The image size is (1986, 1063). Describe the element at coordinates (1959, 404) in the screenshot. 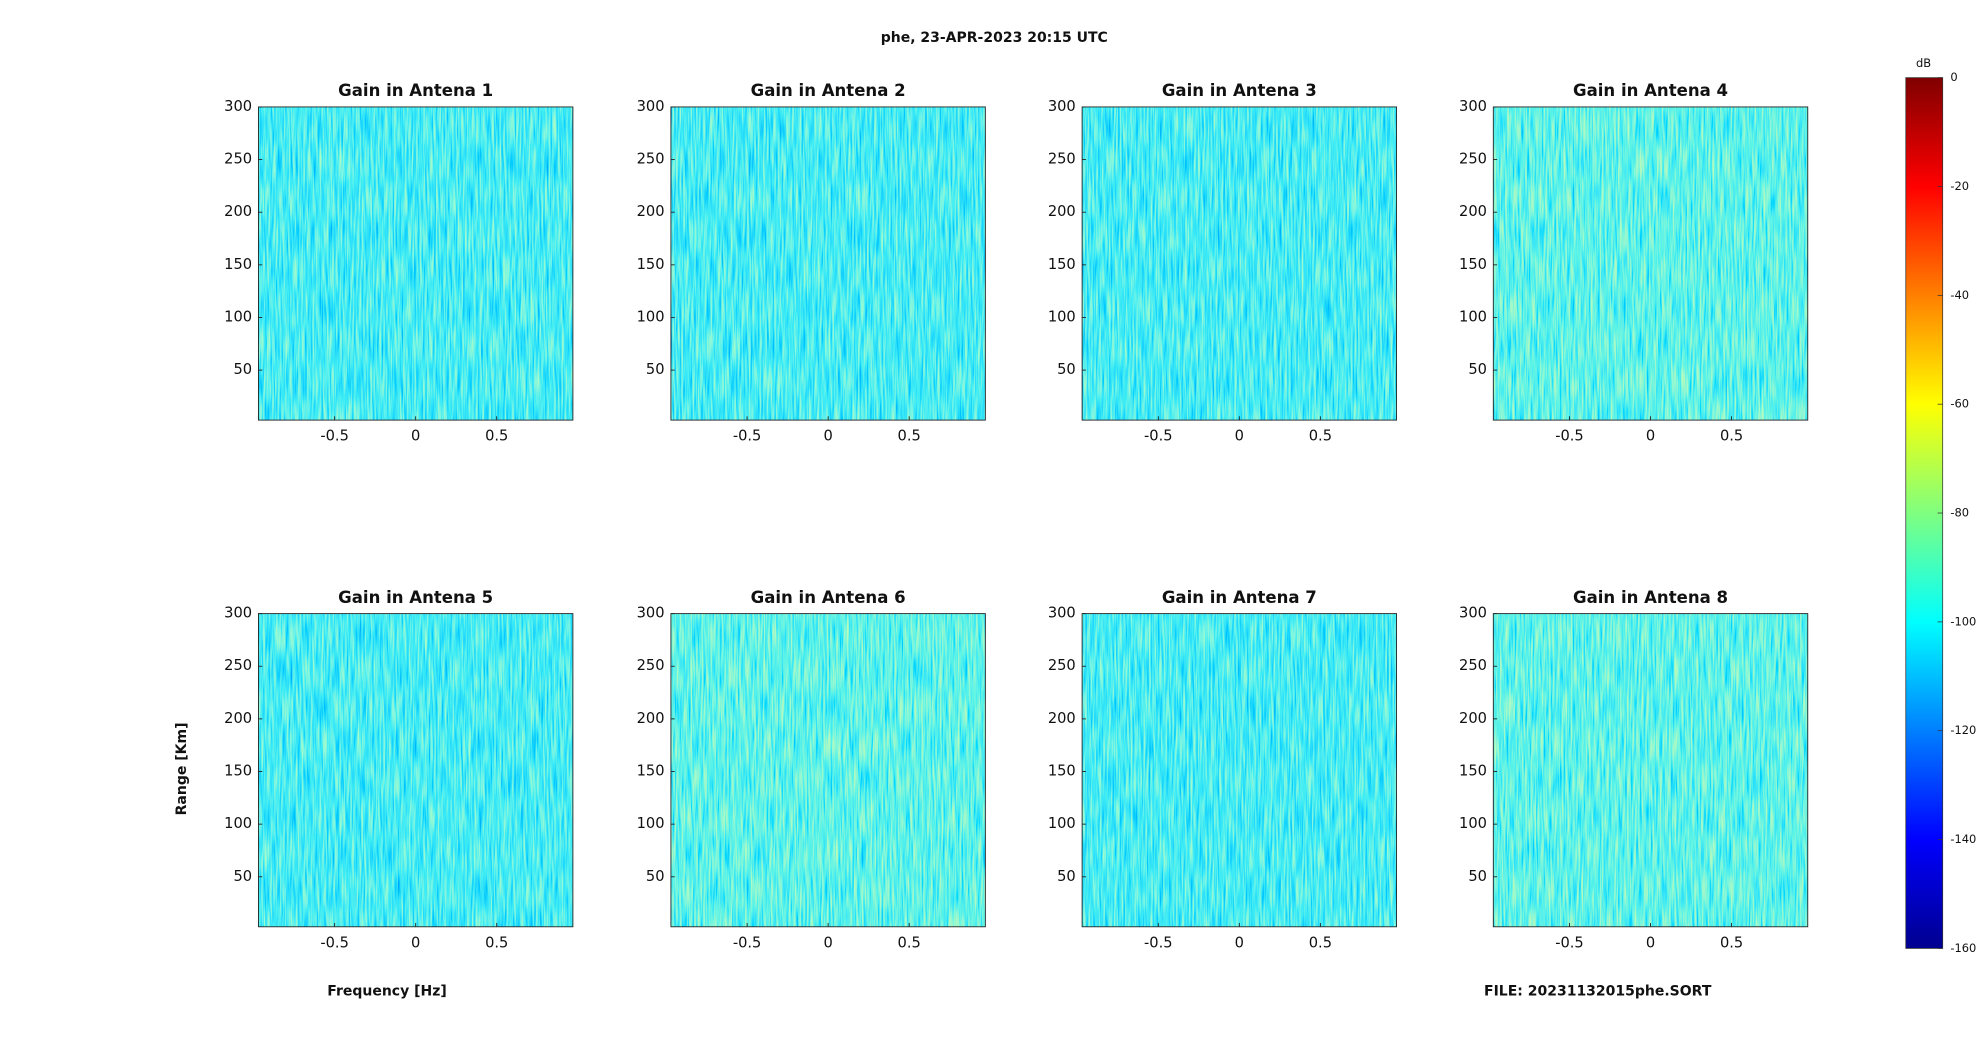

I see `colorbar-tick-label: -60` at that location.